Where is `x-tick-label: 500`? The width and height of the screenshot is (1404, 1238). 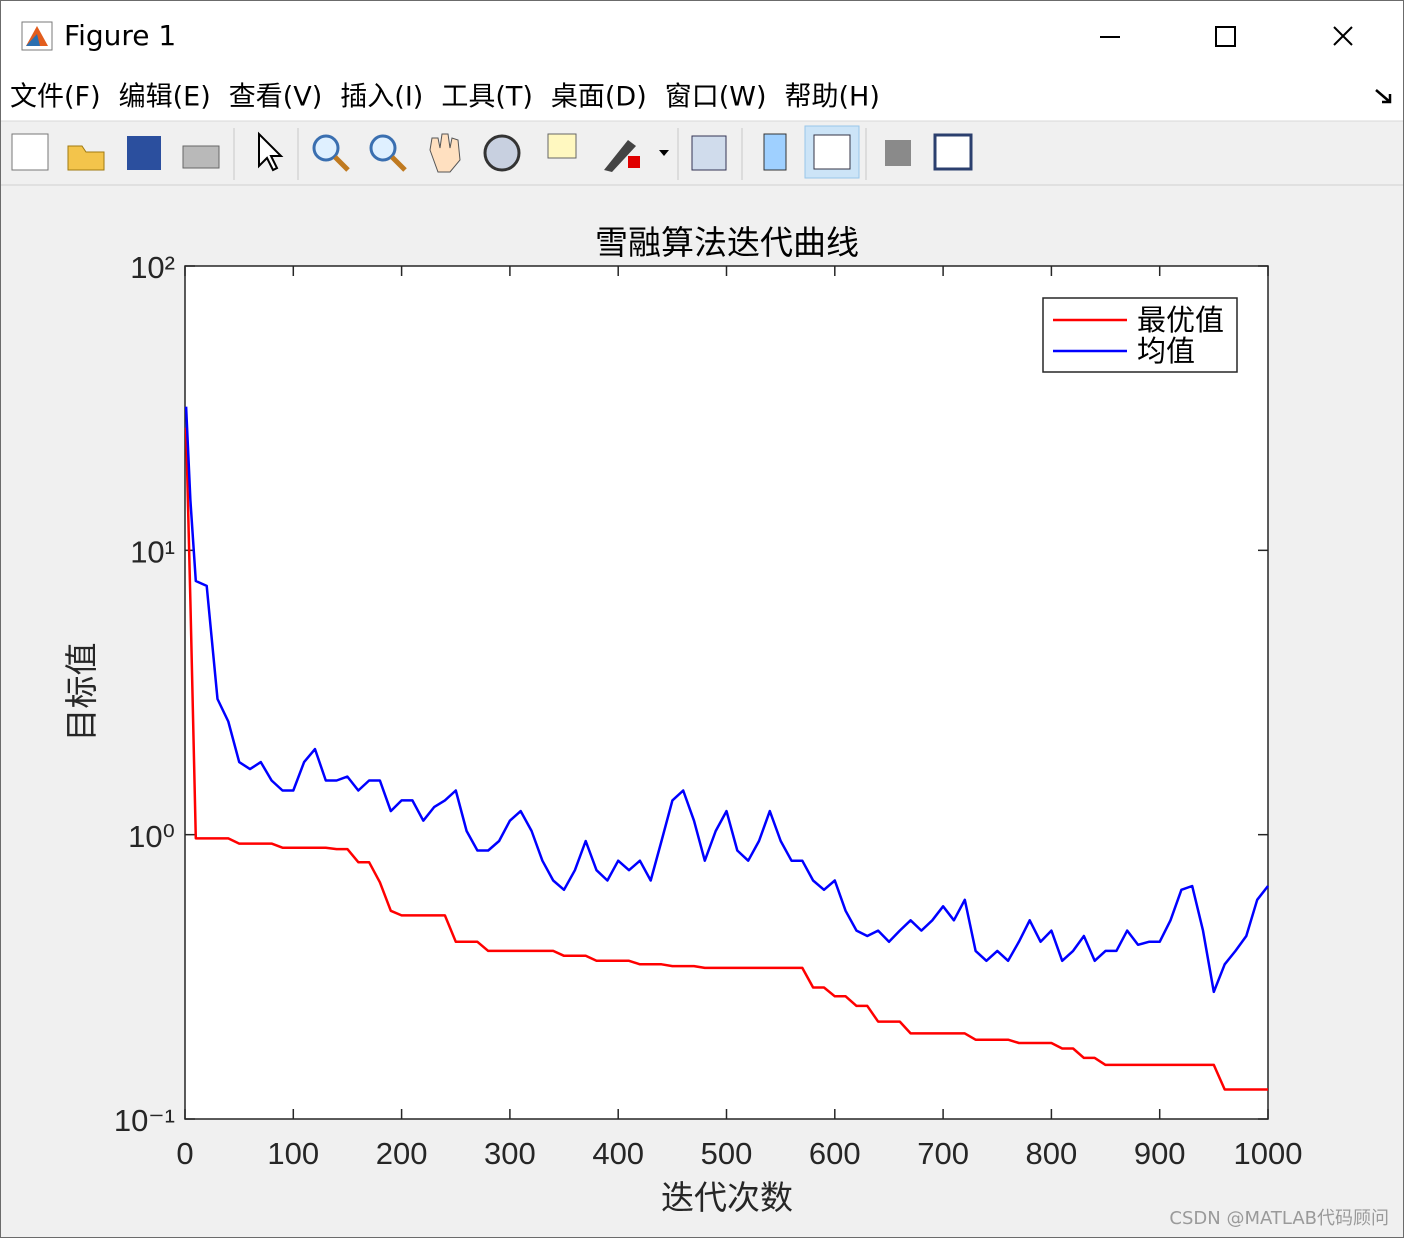 x-tick-label: 500 is located at coordinates (727, 1153).